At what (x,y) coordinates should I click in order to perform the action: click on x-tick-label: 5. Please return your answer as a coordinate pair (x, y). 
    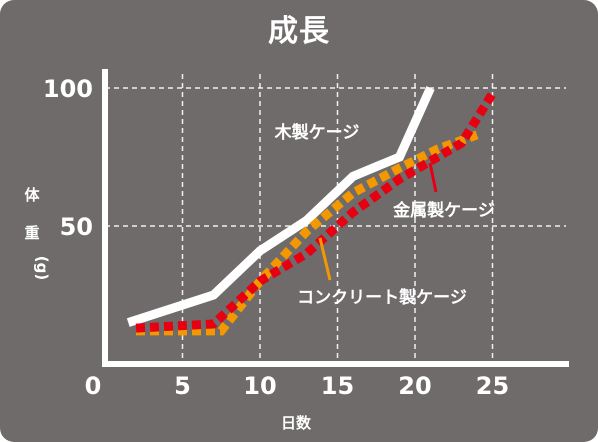
    Looking at the image, I should click on (182, 386).